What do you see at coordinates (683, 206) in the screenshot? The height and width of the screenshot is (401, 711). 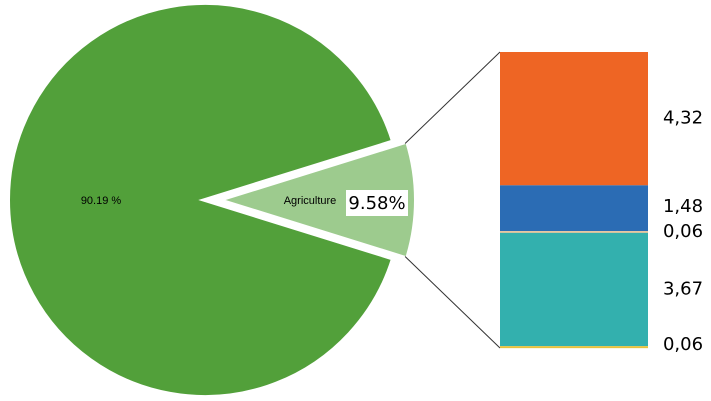 I see `value-label: 1,48` at bounding box center [683, 206].